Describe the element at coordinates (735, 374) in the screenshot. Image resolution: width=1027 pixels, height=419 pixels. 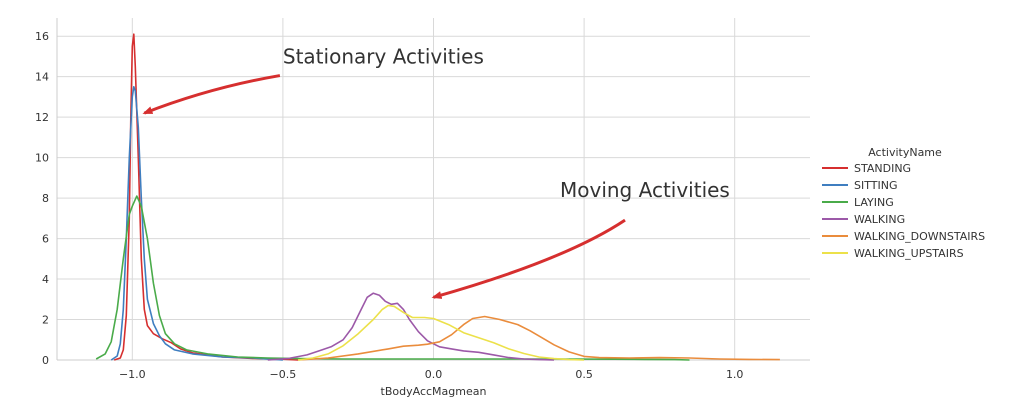
I see `x-tick-label: 1.0` at that location.